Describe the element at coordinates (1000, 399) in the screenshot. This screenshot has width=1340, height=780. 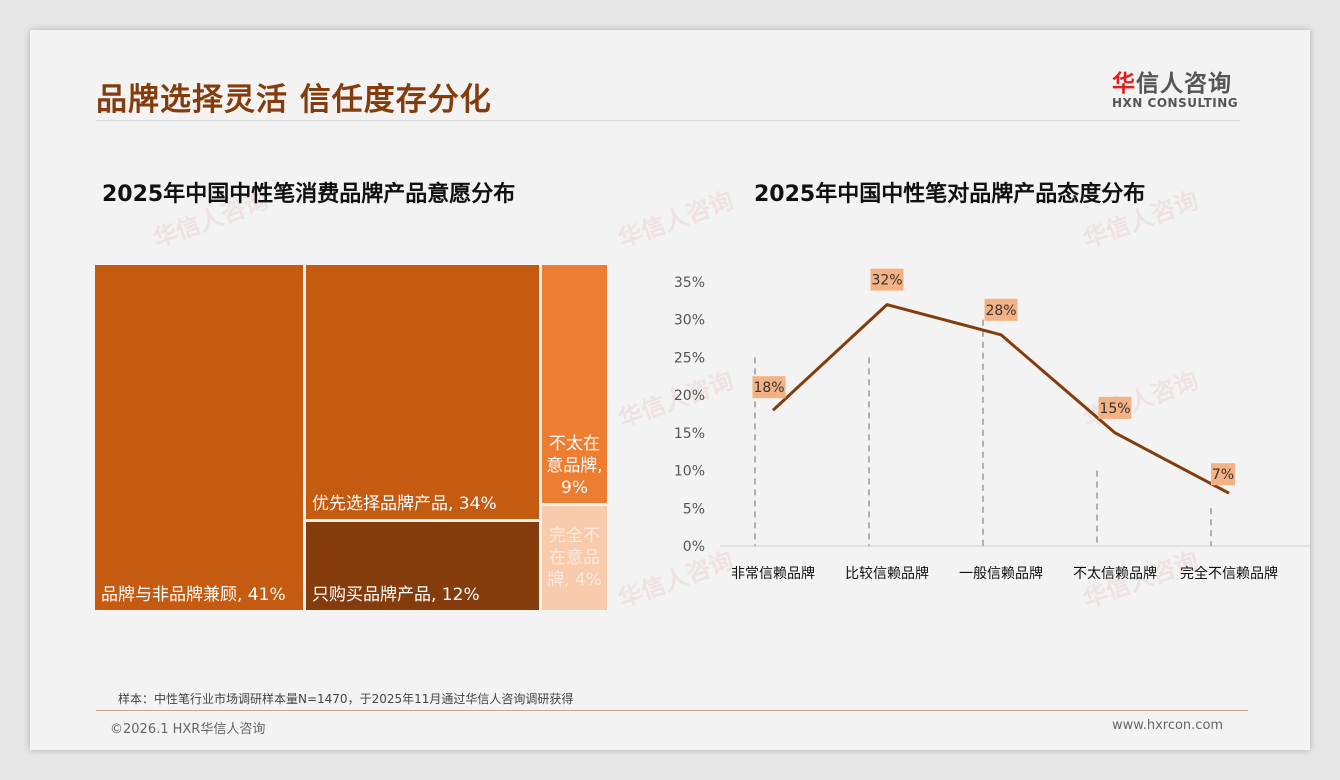
I see `series-line` at that location.